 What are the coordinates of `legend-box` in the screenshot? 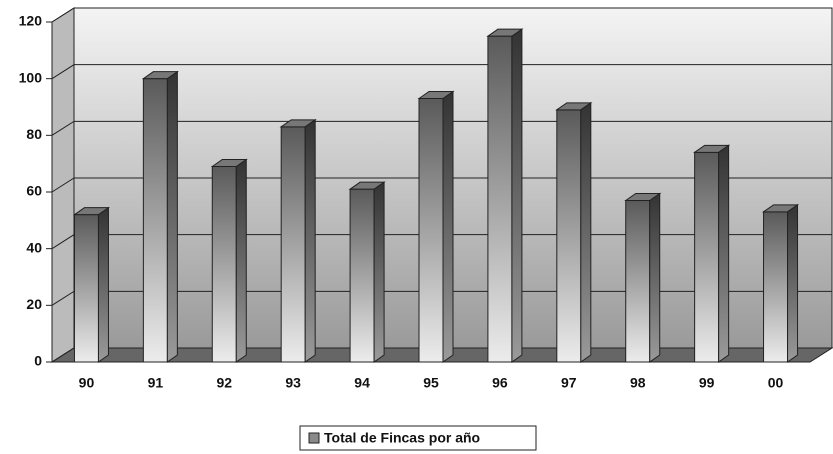 It's located at (418, 438).